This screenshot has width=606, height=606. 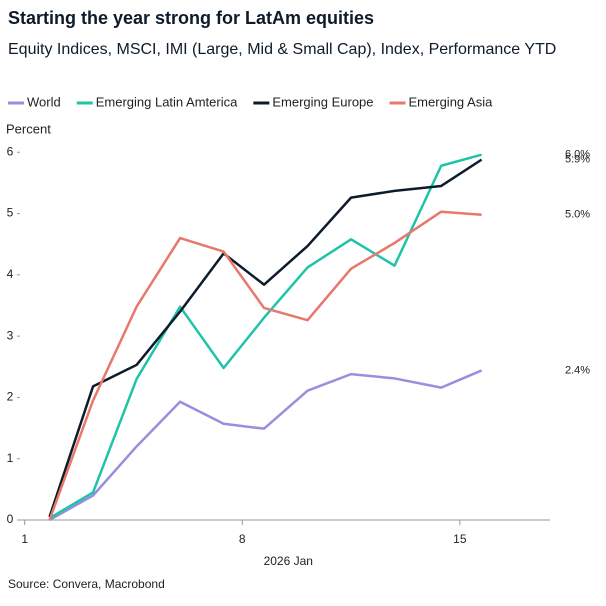 I want to click on y-tick-label: 1, so click(x=10, y=458).